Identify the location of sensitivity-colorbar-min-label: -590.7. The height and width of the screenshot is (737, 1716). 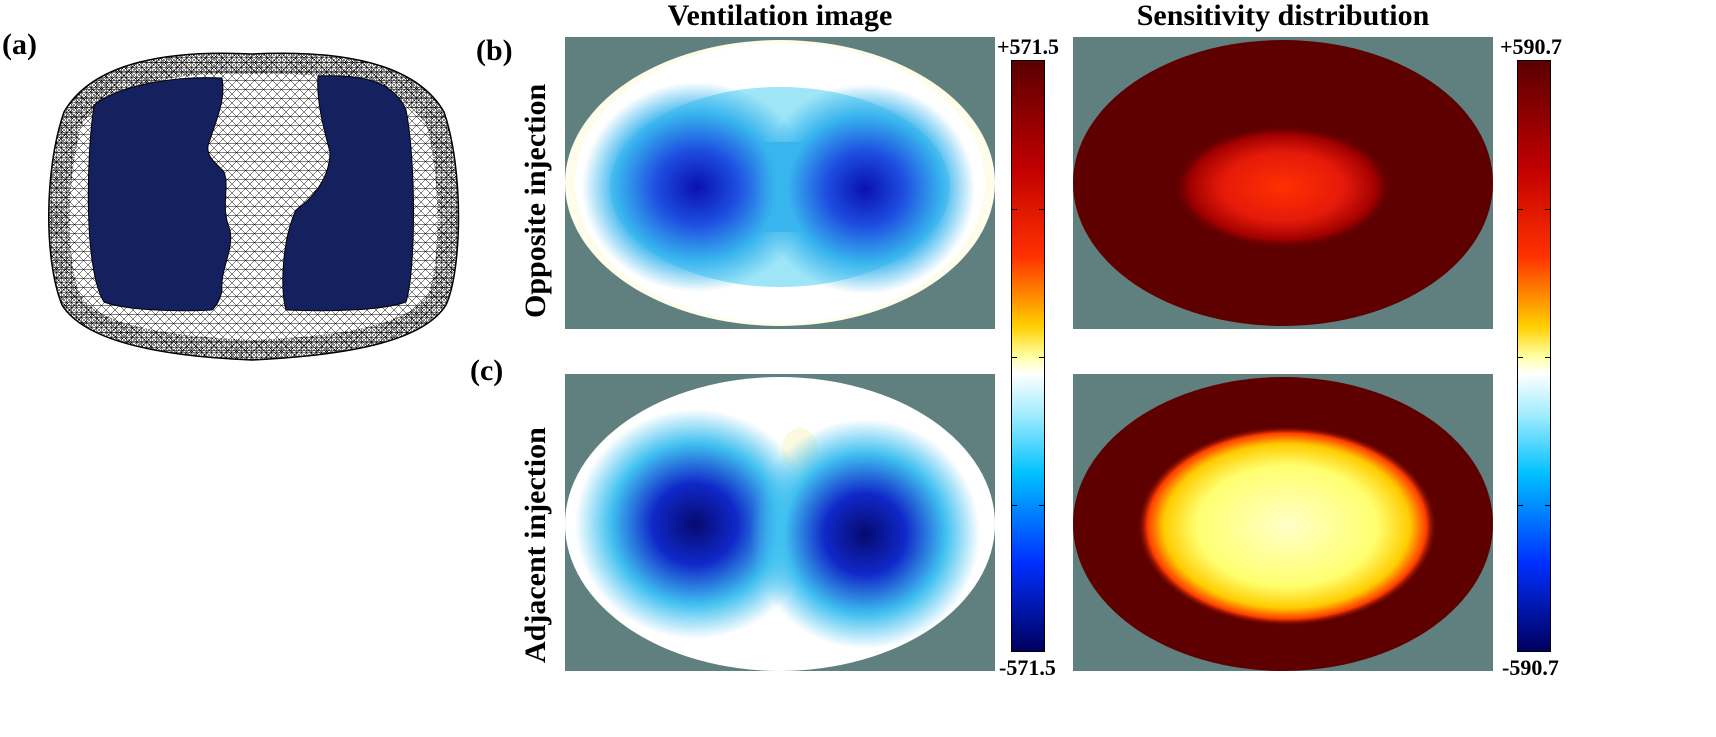
(1530, 667).